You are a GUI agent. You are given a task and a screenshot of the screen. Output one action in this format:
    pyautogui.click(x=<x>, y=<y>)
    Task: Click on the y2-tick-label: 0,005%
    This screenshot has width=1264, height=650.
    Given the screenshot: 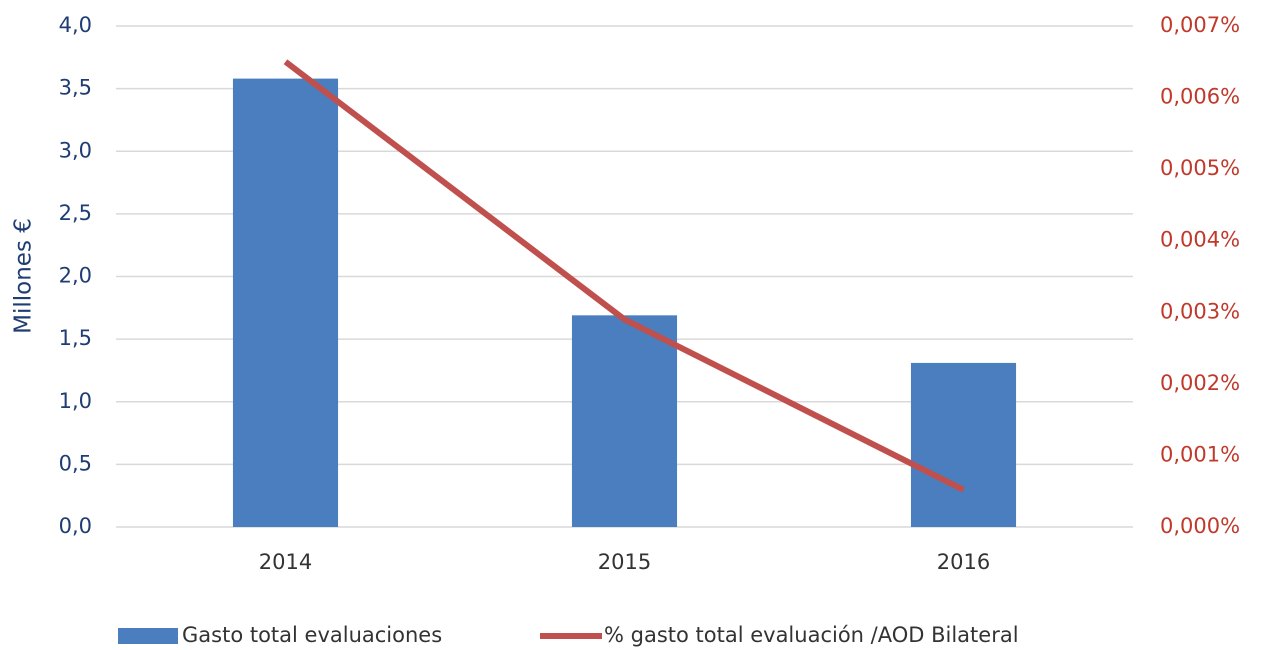 What is the action you would take?
    pyautogui.click(x=1200, y=168)
    